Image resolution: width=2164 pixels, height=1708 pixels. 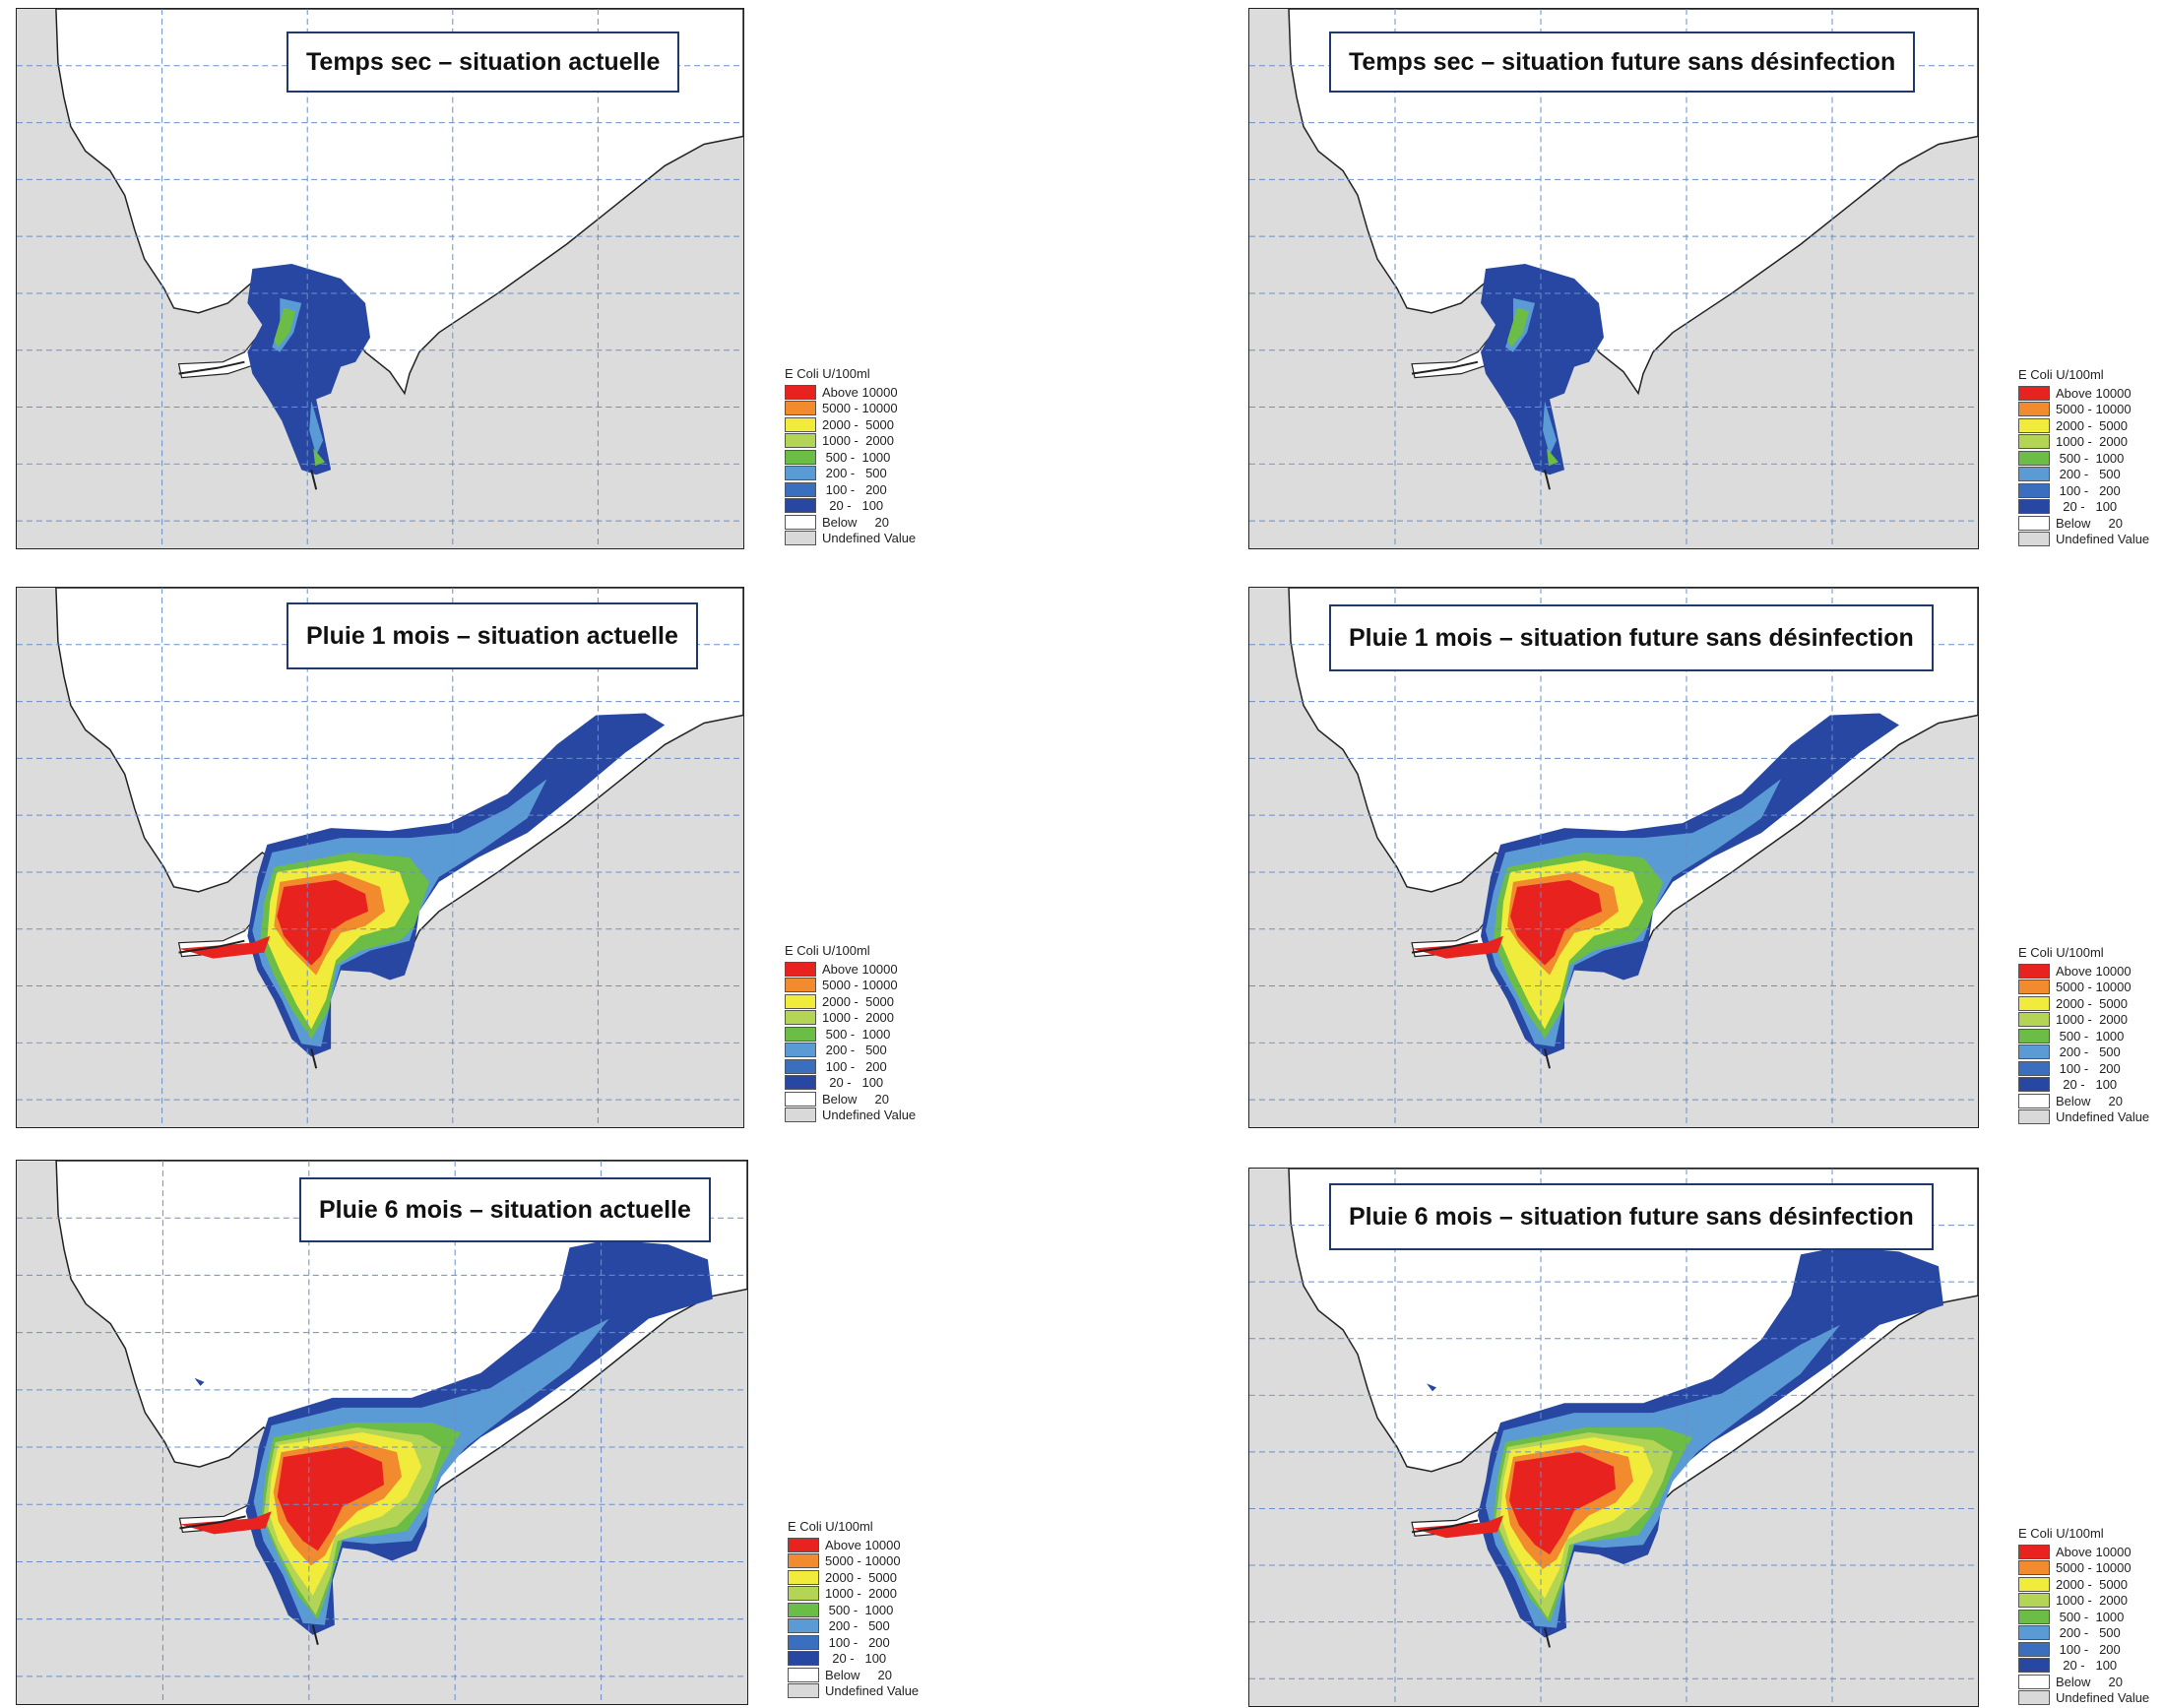 I want to click on map-title: Temps sec – situation actuelle, so click(x=483, y=62).